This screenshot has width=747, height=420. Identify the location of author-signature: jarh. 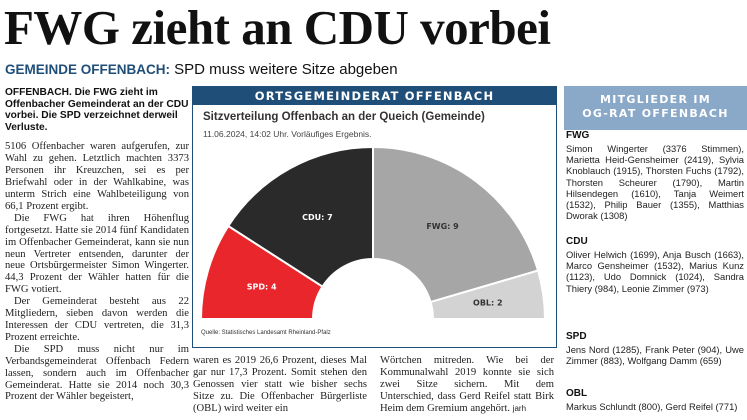
(519, 408).